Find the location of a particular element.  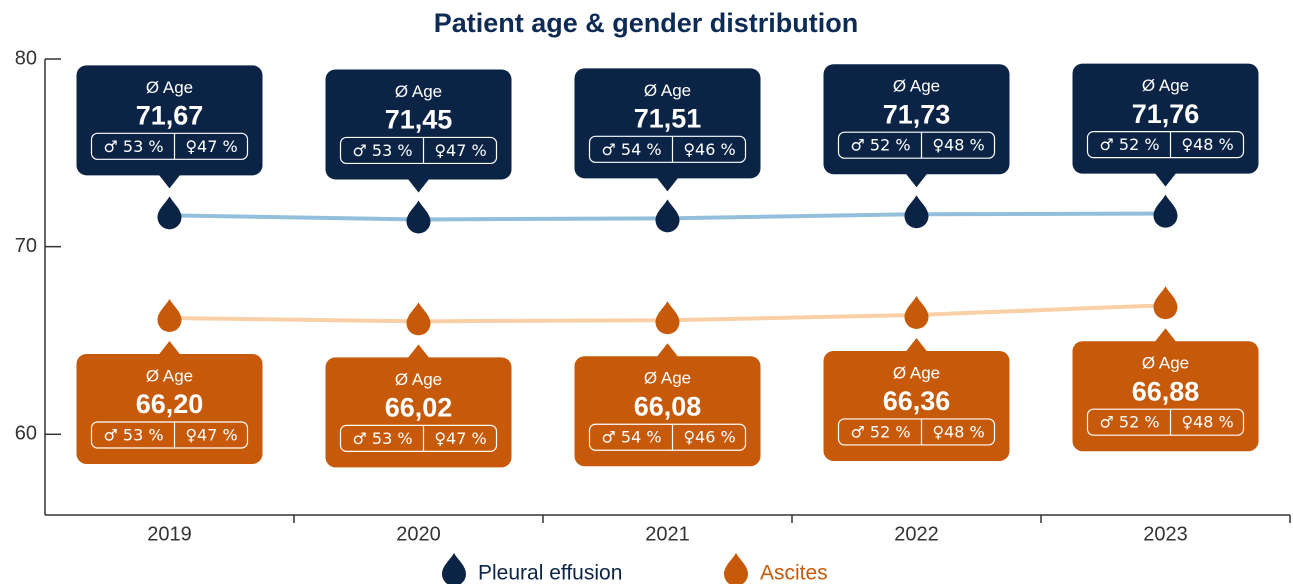

x-tick-label: 2022 is located at coordinates (916, 534).